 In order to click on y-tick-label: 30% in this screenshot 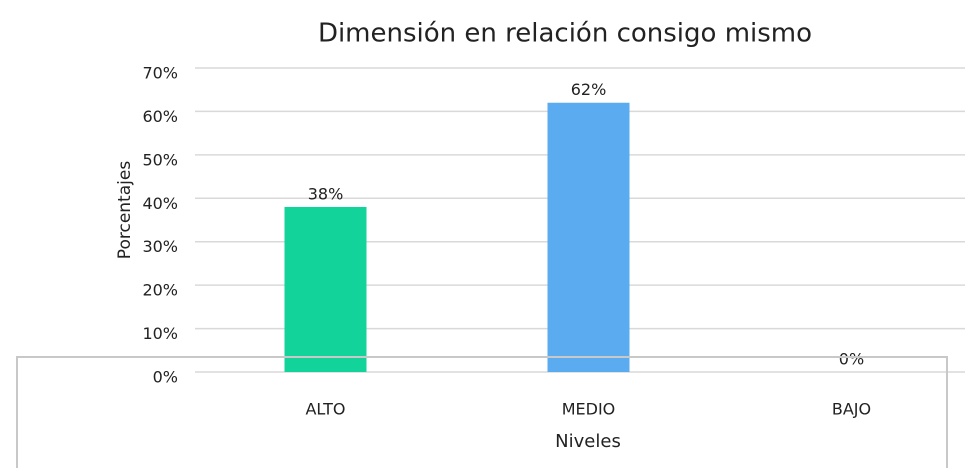, I will do `click(160, 246)`.